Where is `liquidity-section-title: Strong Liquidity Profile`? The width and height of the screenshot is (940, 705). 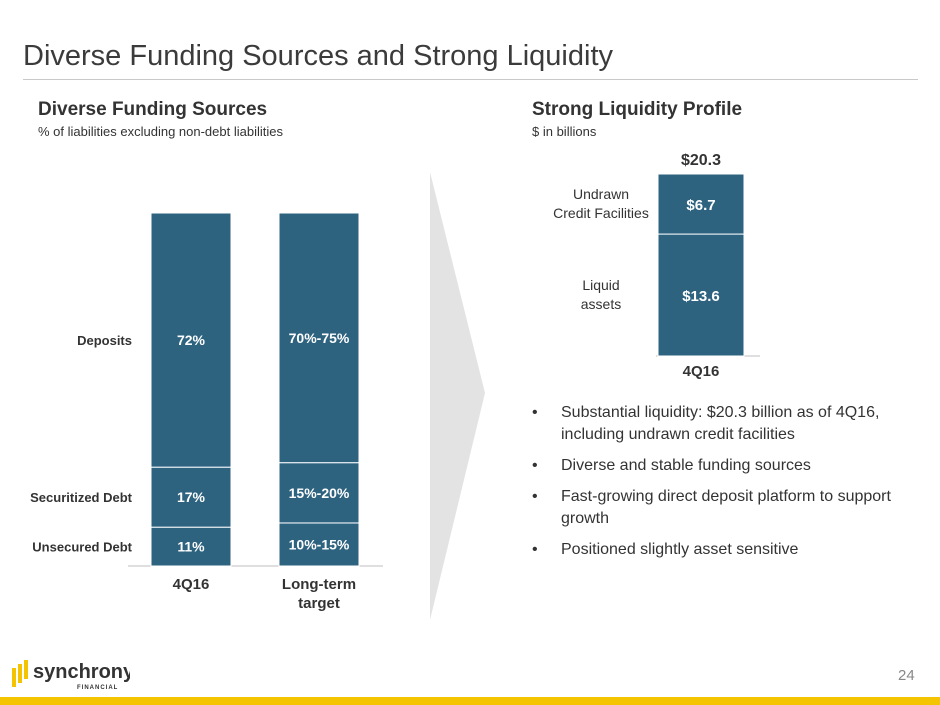 liquidity-section-title: Strong Liquidity Profile is located at coordinates (637, 109).